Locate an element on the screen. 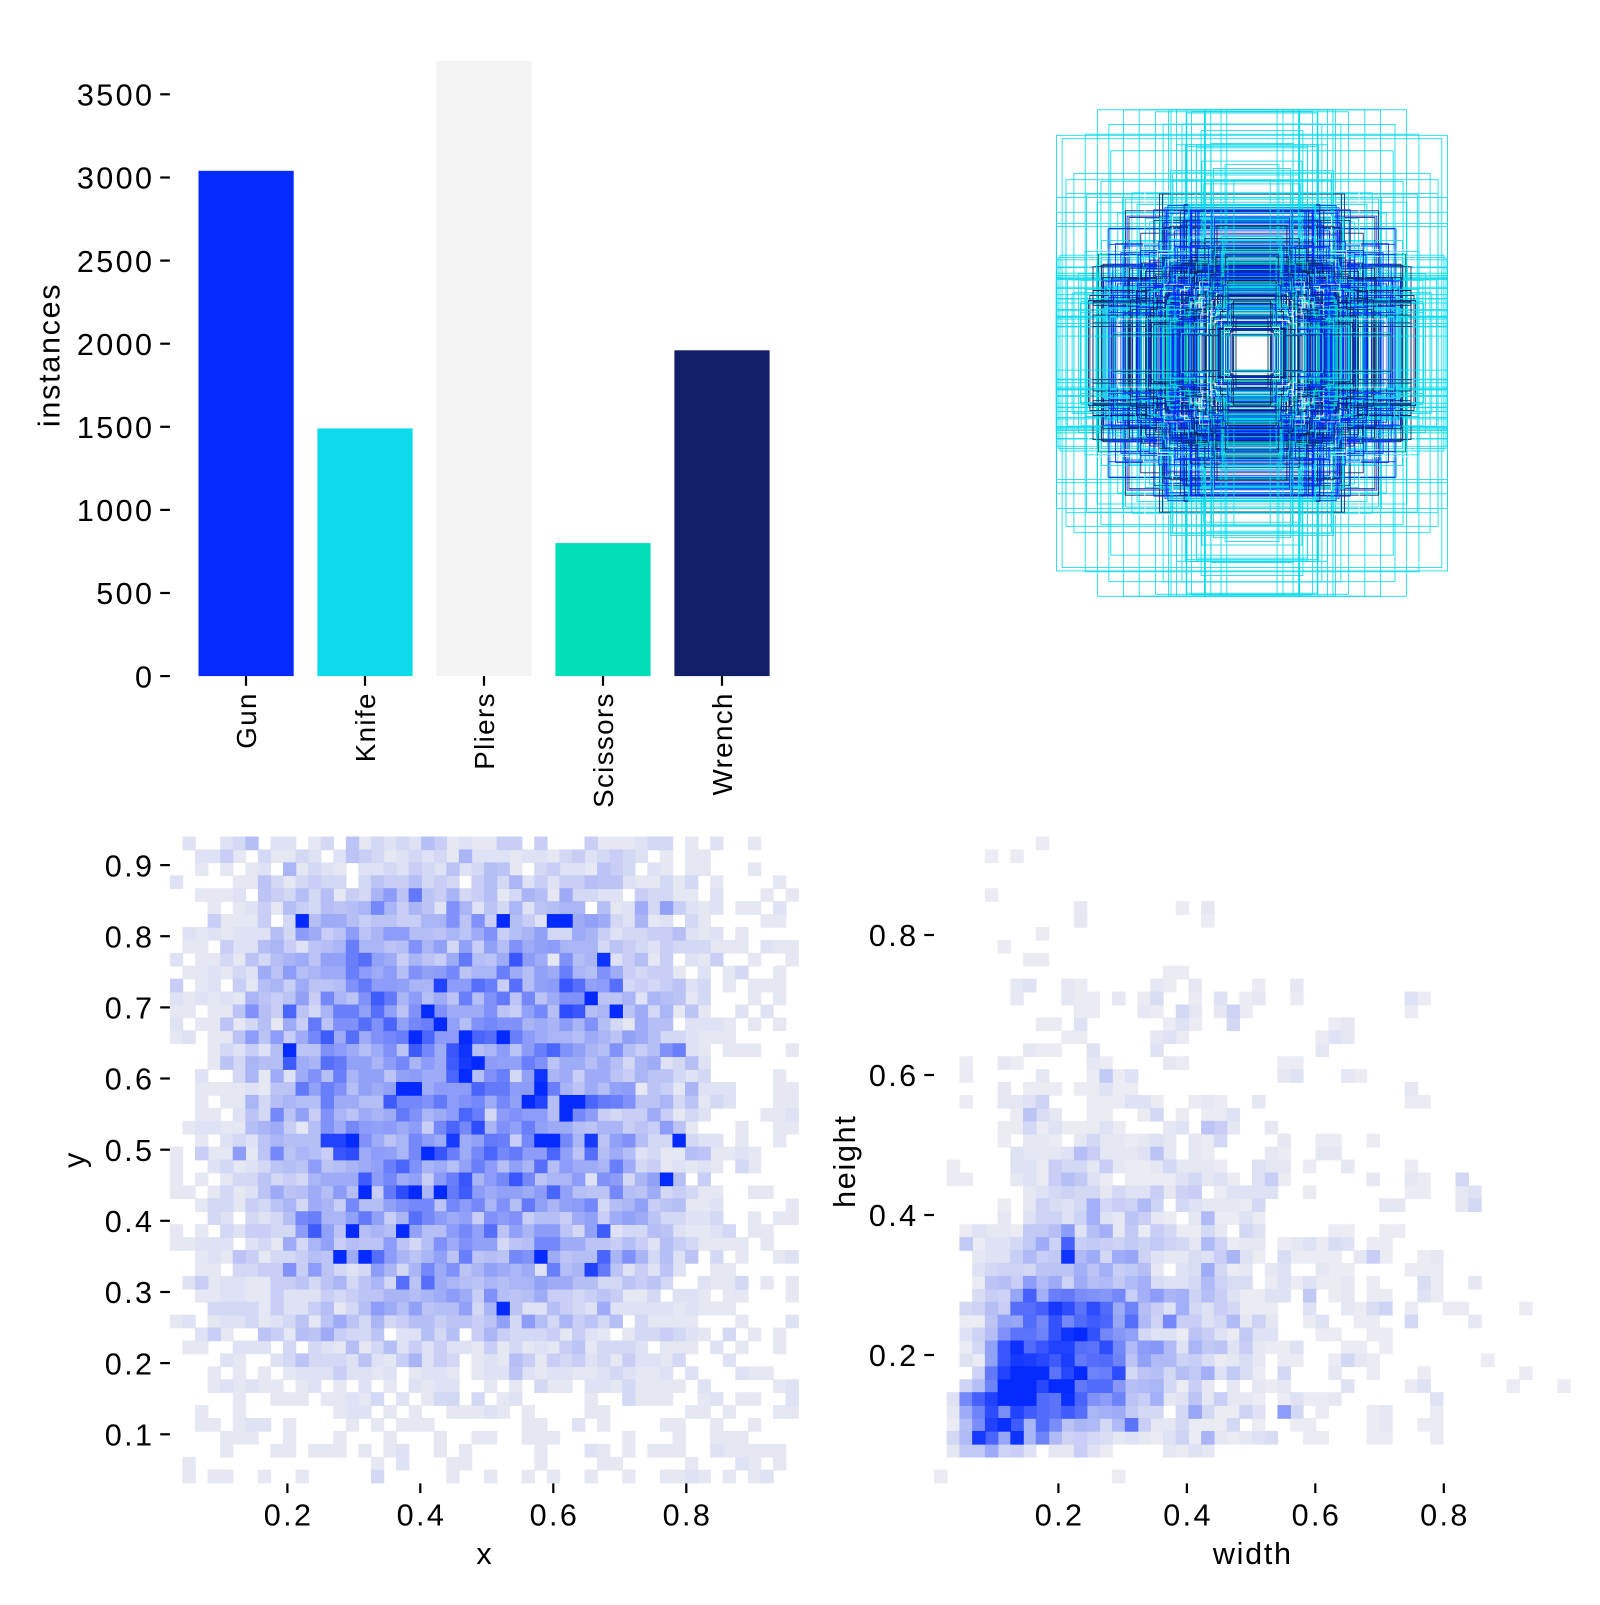 This screenshot has height=1605, width=1600. svg-text: Wrench is located at coordinates (722, 743).